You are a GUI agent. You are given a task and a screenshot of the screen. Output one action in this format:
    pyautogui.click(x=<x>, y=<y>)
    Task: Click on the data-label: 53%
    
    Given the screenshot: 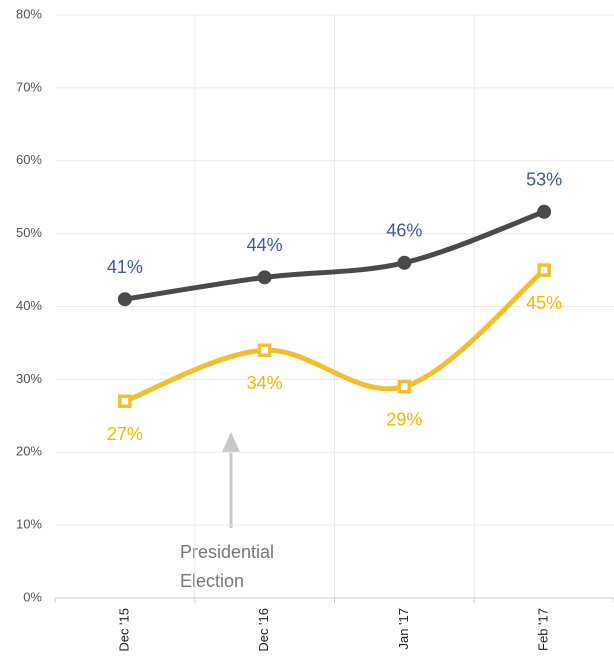 What is the action you would take?
    pyautogui.click(x=544, y=180)
    